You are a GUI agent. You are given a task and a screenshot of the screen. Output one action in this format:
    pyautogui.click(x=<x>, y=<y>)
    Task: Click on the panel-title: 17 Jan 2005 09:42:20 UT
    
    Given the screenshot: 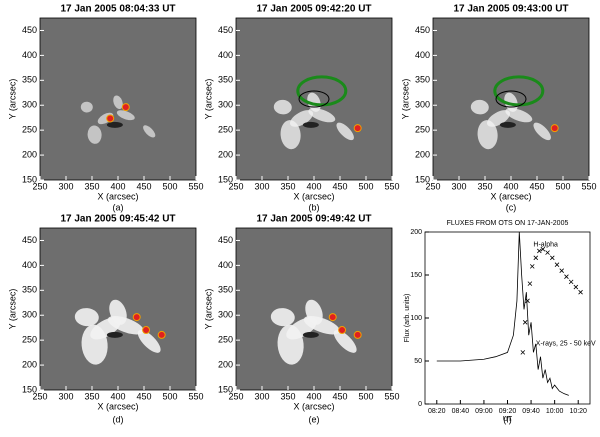 What is the action you would take?
    pyautogui.click(x=313, y=9)
    